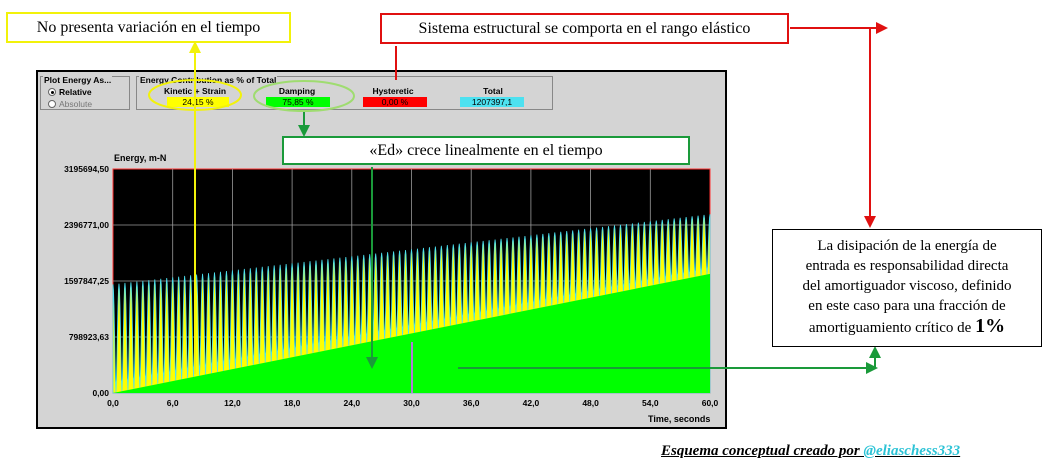  I want to click on damping-highlight-ellipse, so click(304, 96).